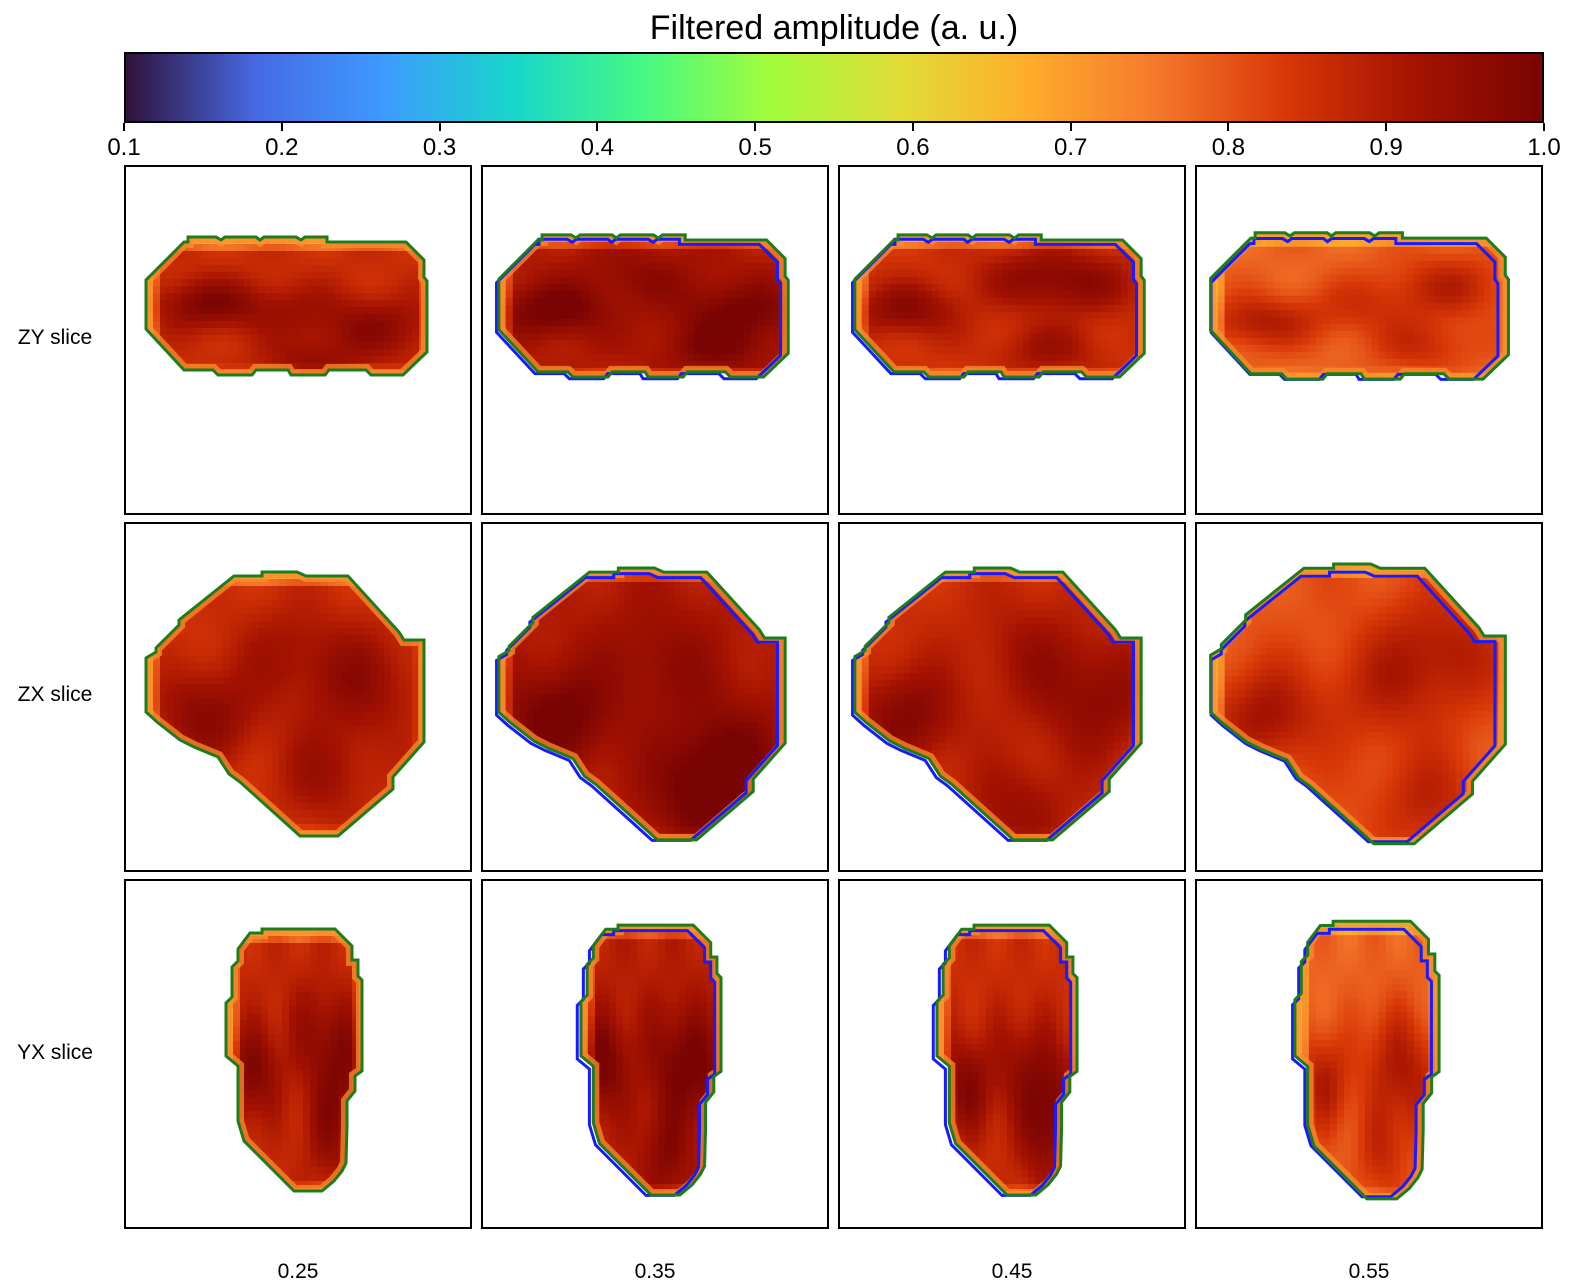 Image resolution: width=1570 pixels, height=1286 pixels. What do you see at coordinates (298, 1271) in the screenshot?
I see `column-label-1: 0.25` at bounding box center [298, 1271].